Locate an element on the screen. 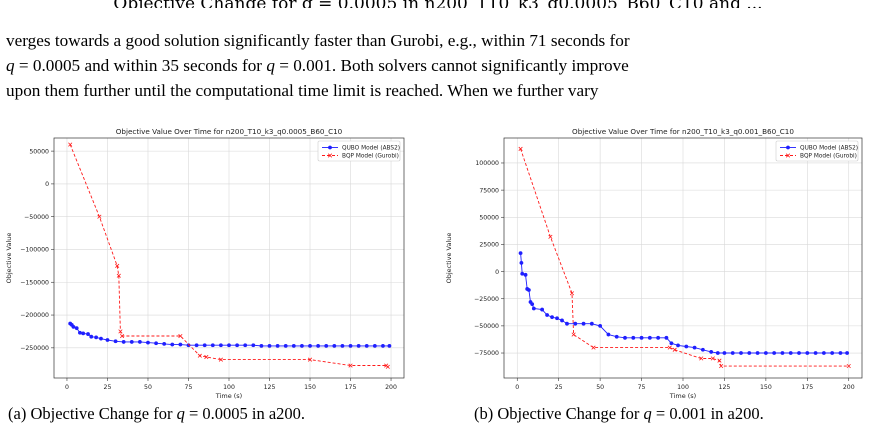  paragraph-line-2-a: = 0.0005 and within 35 seconds for is located at coordinates (140, 65).